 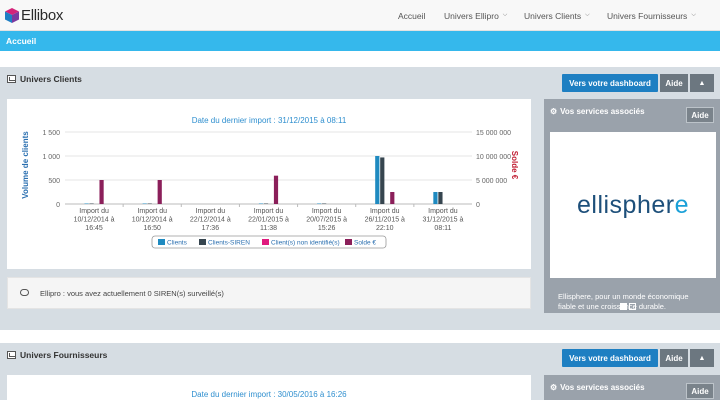 What do you see at coordinates (152, 228) in the screenshot?
I see `x-tick-label: 16:50` at bounding box center [152, 228].